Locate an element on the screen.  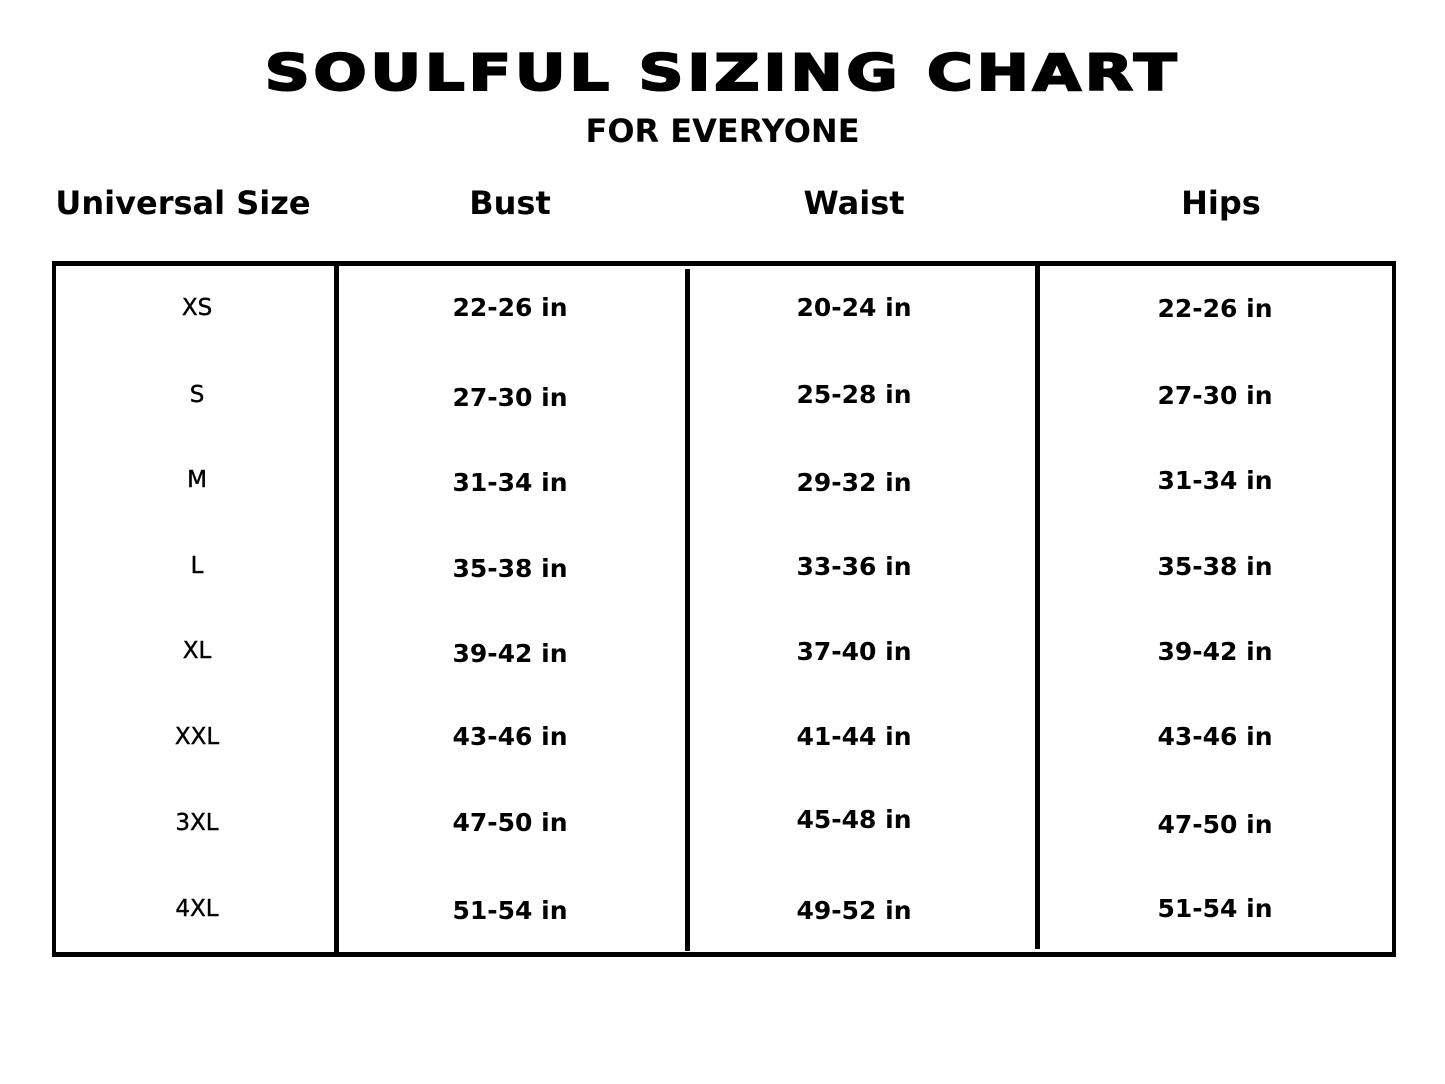
cell-waist: 41-44 in is located at coordinates (854, 736).